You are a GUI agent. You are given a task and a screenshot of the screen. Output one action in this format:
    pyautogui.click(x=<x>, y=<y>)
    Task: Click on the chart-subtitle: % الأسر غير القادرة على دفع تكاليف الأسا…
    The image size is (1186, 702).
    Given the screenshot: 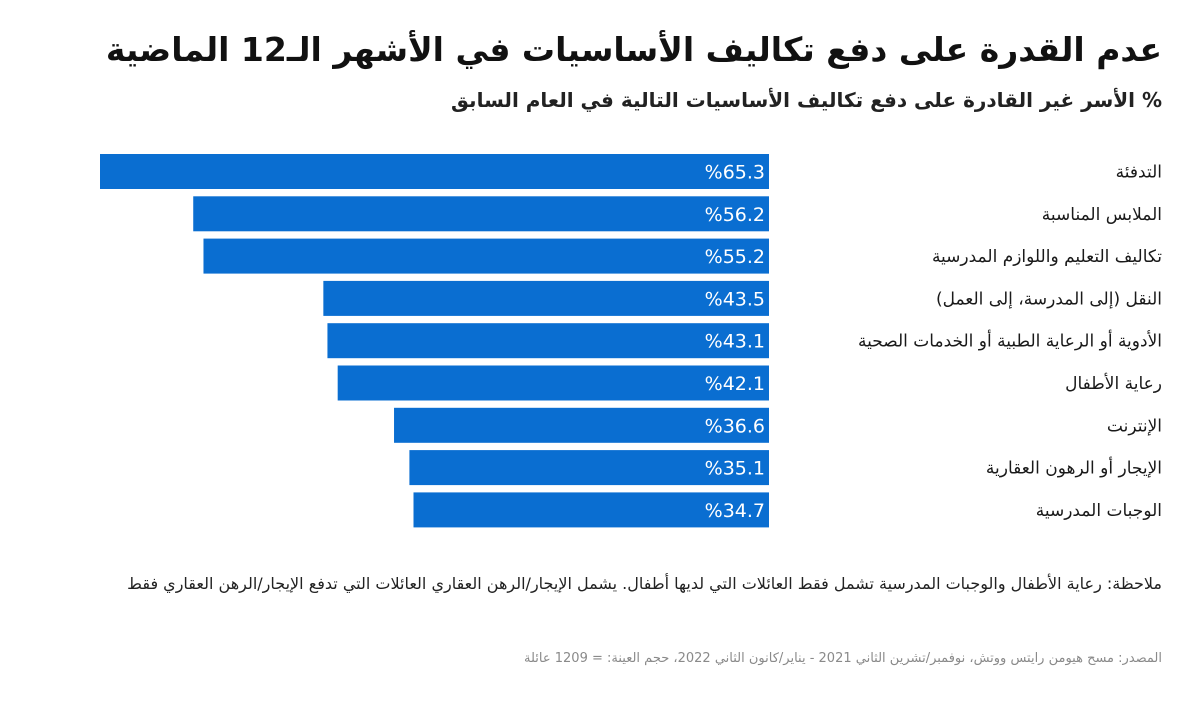 What is the action you would take?
    pyautogui.click(x=806, y=100)
    